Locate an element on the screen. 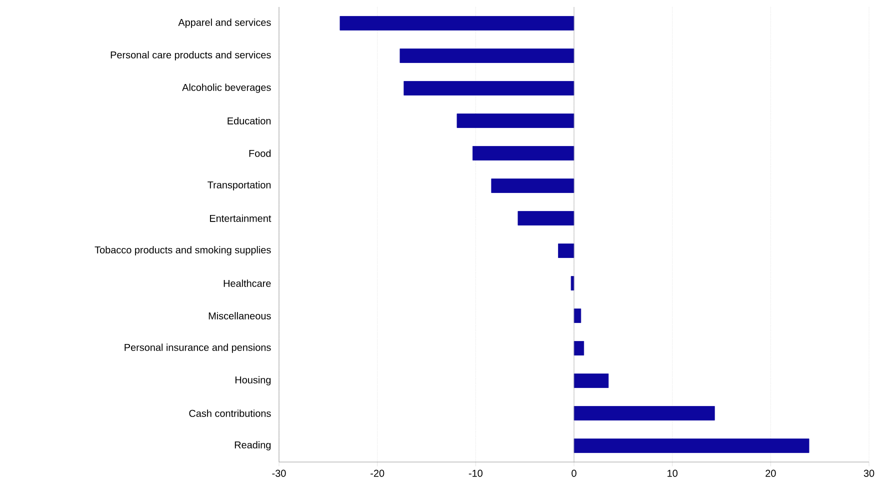  y-tick-label: Entertainment is located at coordinates (241, 218).